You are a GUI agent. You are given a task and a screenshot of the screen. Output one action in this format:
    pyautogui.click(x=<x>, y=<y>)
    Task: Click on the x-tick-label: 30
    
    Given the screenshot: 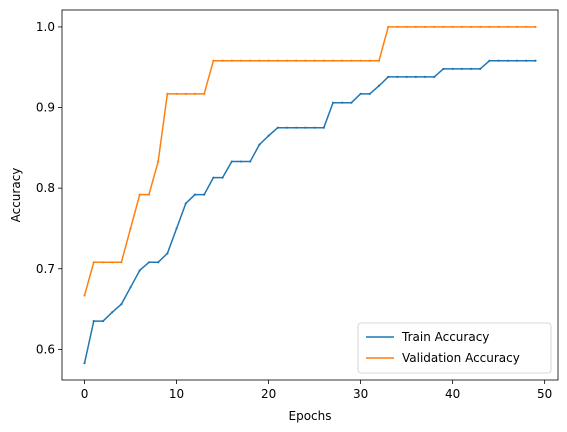 What is the action you would take?
    pyautogui.click(x=360, y=394)
    